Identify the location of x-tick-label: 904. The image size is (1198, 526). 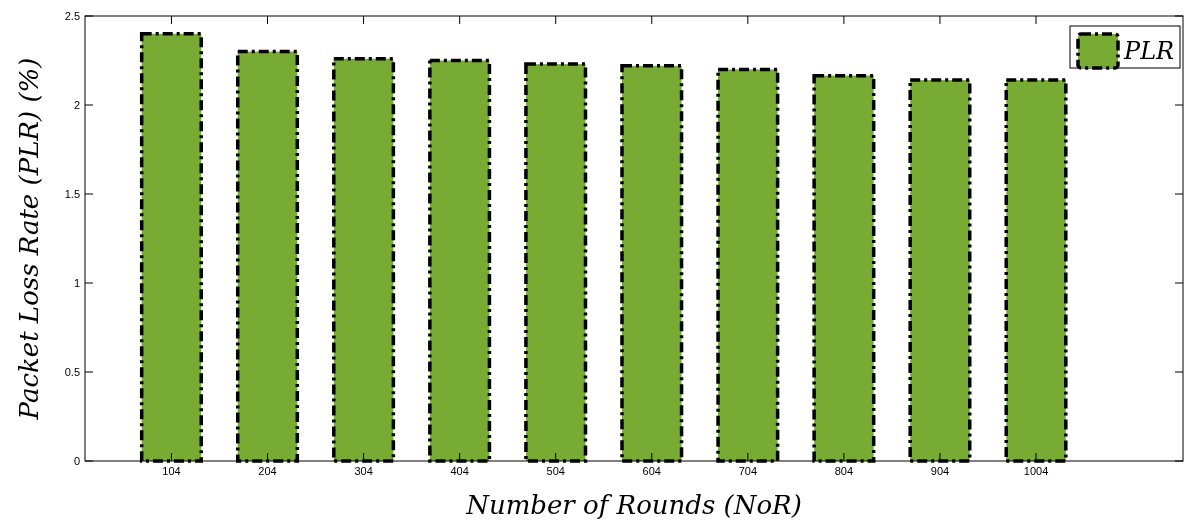
(940, 471).